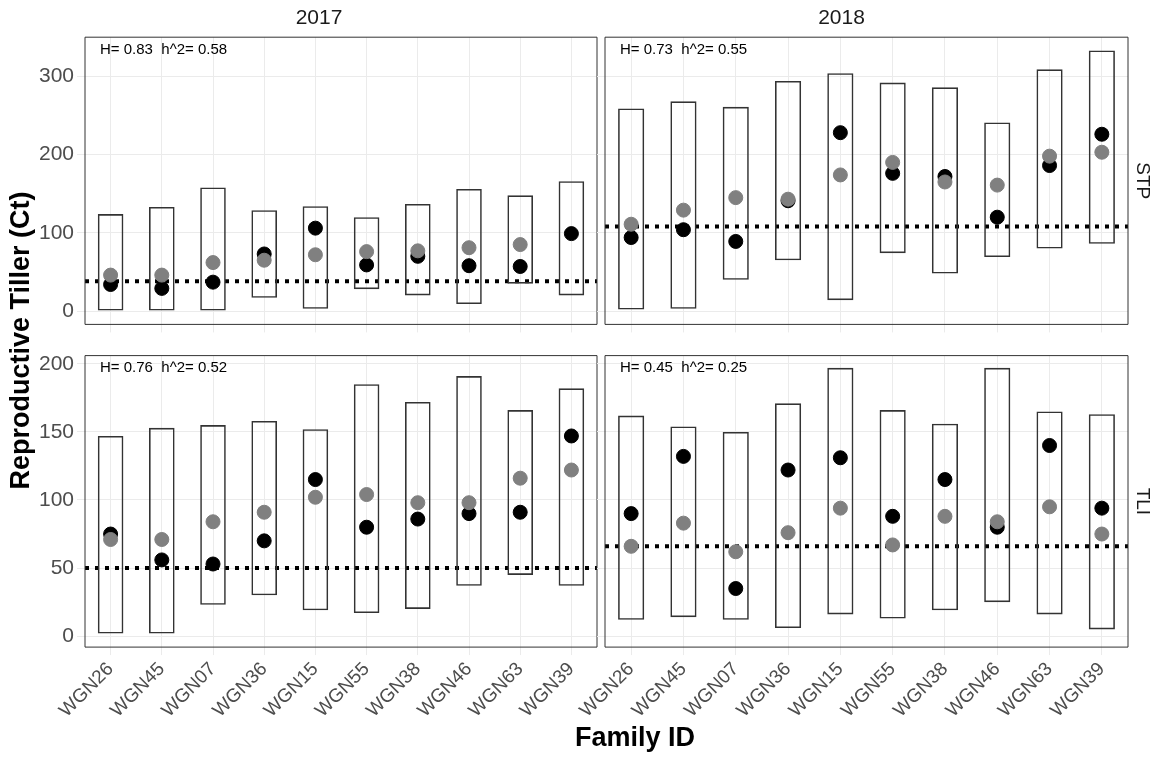 The width and height of the screenshot is (1156, 763). Describe the element at coordinates (684, 367) in the screenshot. I see `annotation: H= 0.45 h^2= 0.25` at that location.